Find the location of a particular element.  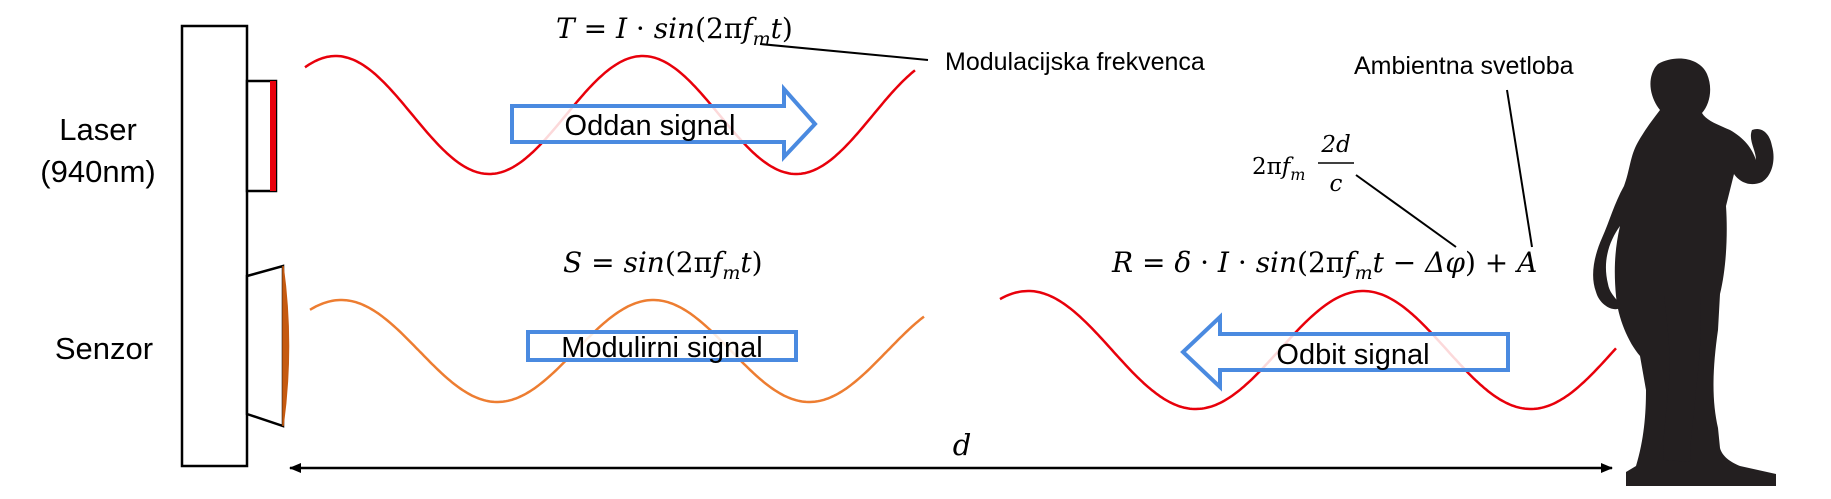

modulating-signal-label: Modulirni signal is located at coordinates (662, 348).